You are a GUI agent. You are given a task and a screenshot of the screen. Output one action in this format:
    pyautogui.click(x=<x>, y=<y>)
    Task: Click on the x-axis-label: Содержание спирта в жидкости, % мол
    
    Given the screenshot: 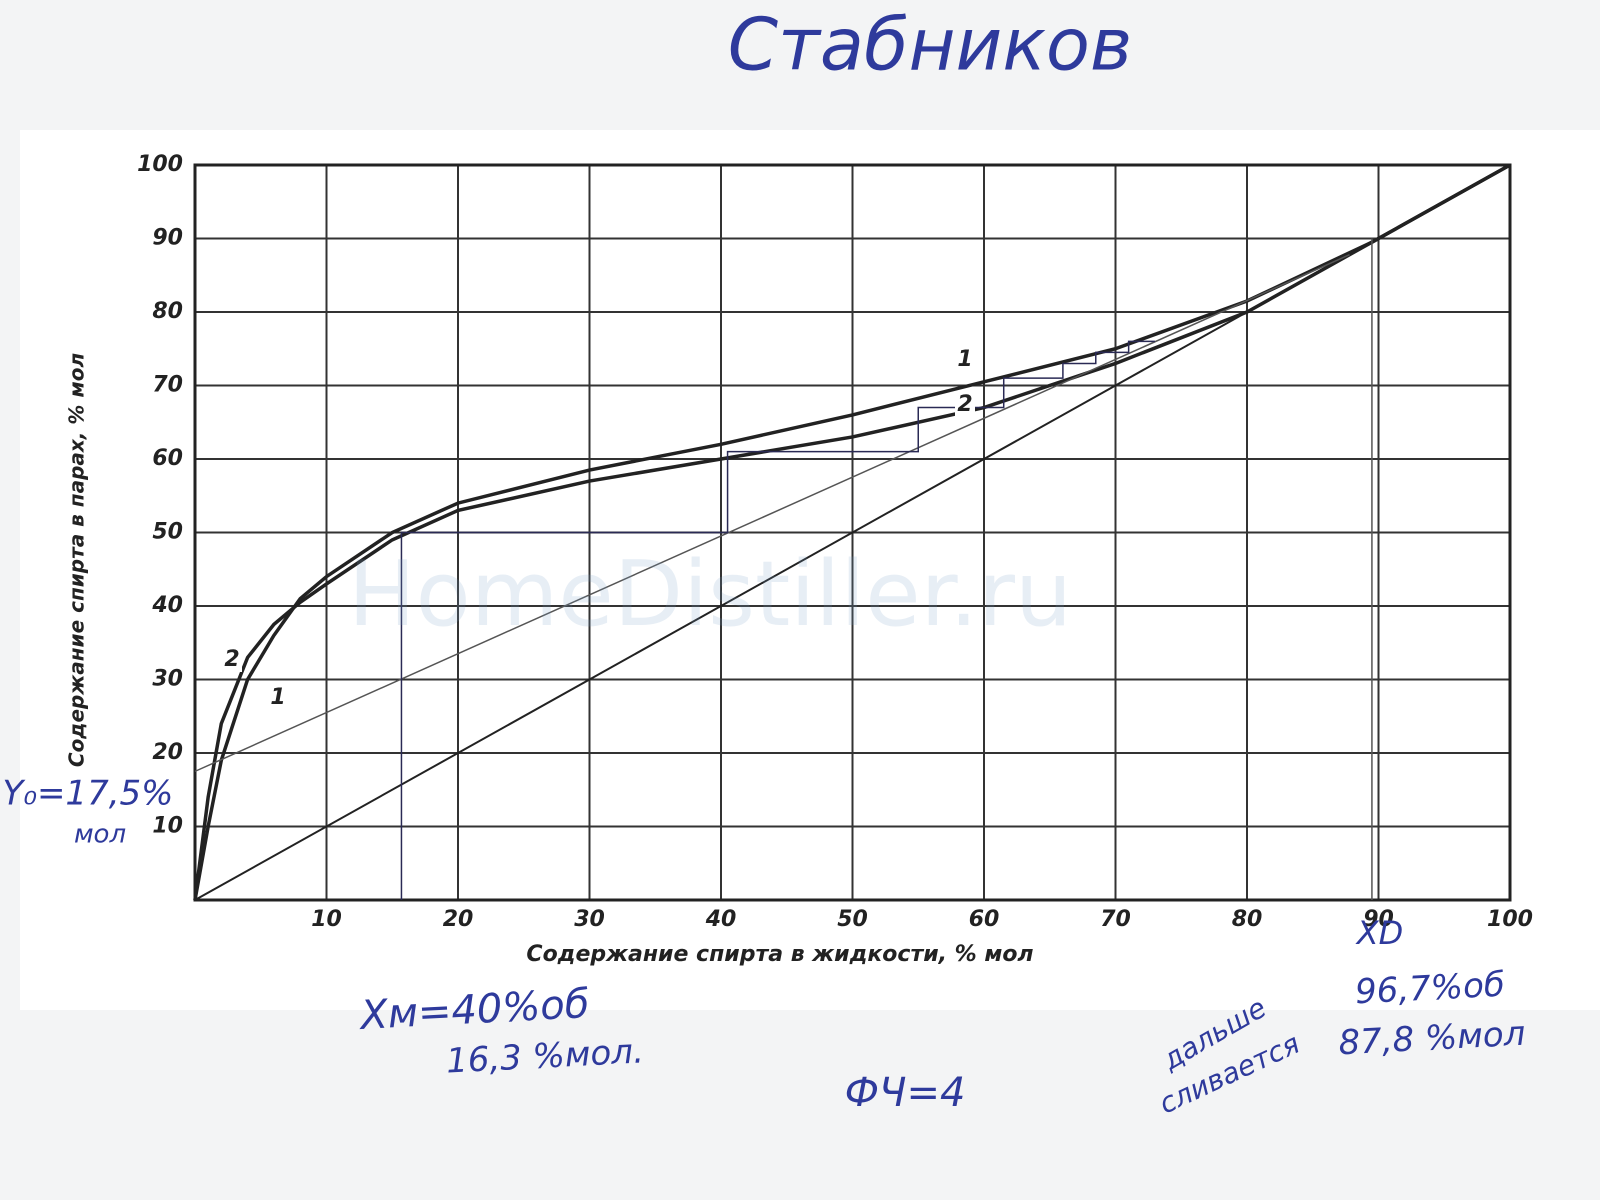 What is the action you would take?
    pyautogui.click(x=779, y=954)
    